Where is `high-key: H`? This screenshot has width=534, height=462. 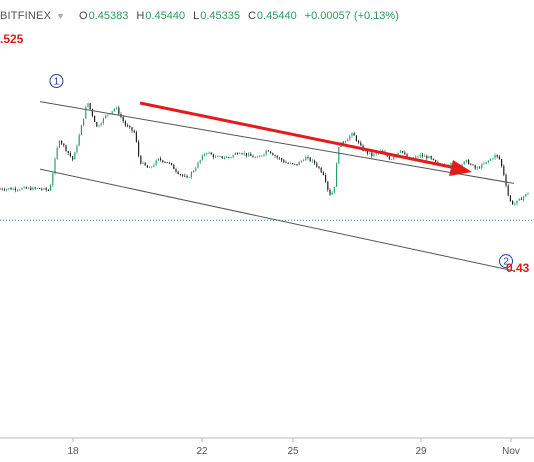 high-key: H is located at coordinates (140, 16).